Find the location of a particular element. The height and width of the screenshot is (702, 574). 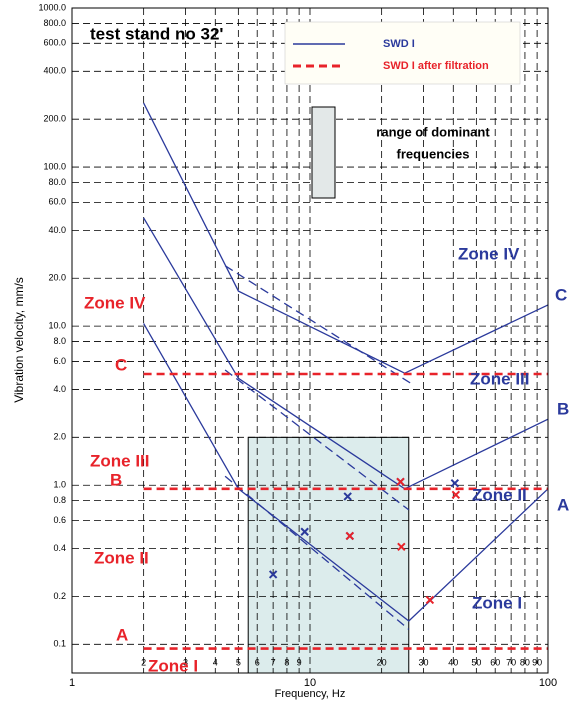

x-tick-label: 10 is located at coordinates (310, 683).